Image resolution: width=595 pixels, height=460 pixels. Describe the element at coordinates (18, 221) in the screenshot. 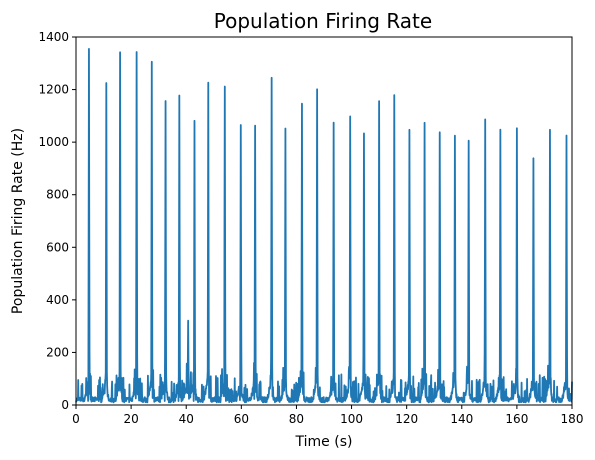

I see `y-axis-label: Population Firing Rate (Hz)` at that location.